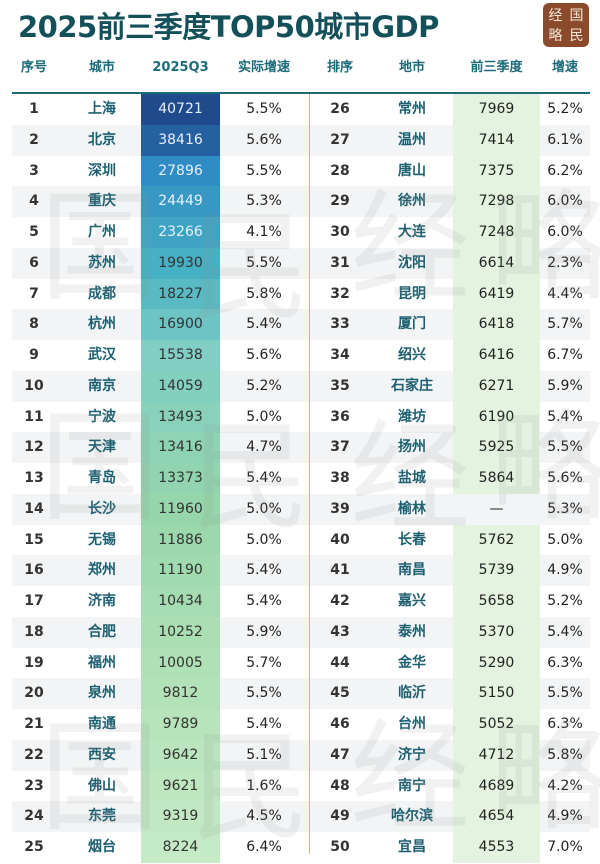 The image size is (600, 864). I want to click on gdp-value: 9319, so click(180, 817).